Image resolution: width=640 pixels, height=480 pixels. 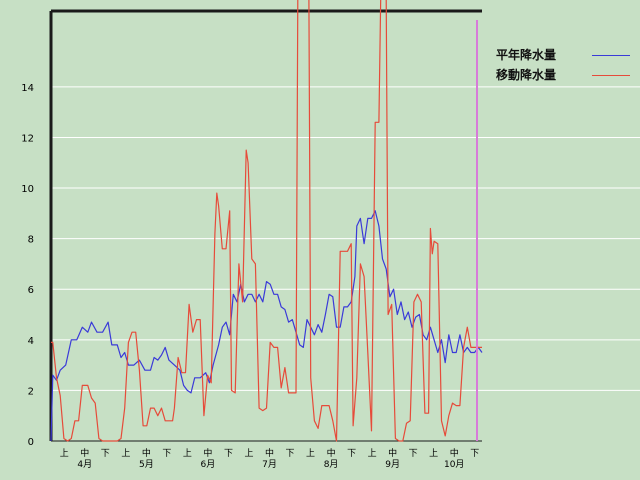 What do you see at coordinates (454, 464) in the screenshot?
I see `x-month-label-10: 10月` at bounding box center [454, 464].